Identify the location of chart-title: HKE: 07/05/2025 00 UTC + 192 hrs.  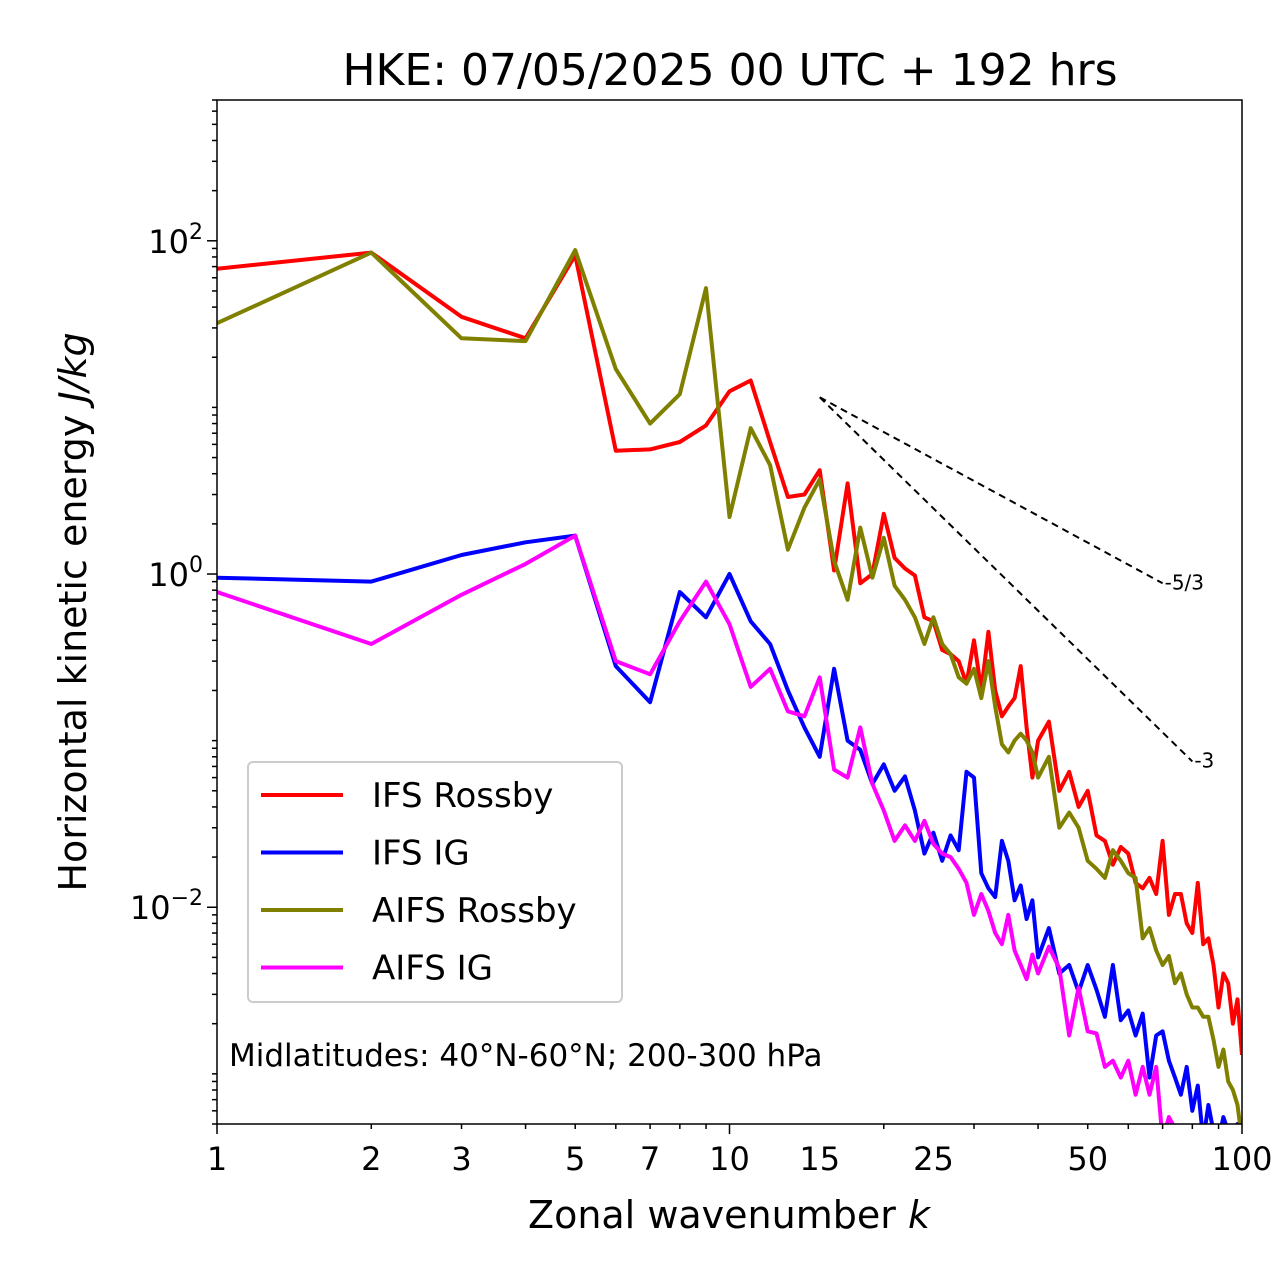
(729, 70).